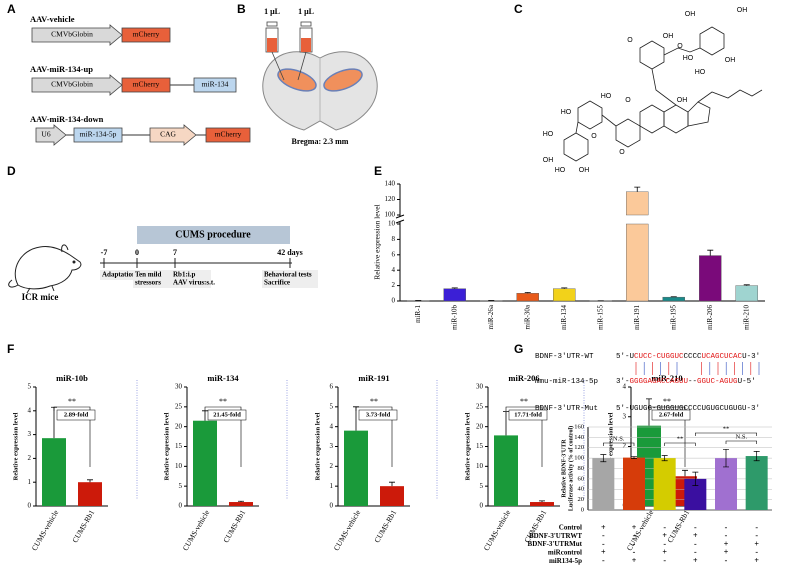 This screenshot has width=789, height=567. What do you see at coordinates (454, 317) in the screenshot?
I see `x-tick-label: miR-10b` at bounding box center [454, 317].